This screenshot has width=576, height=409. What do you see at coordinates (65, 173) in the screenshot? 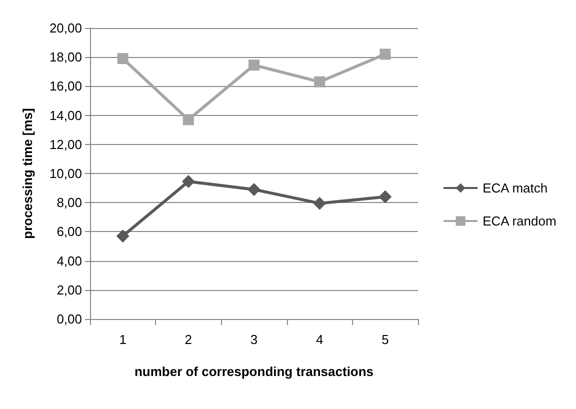
I see `y-tick-label: 10,00` at bounding box center [65, 173].